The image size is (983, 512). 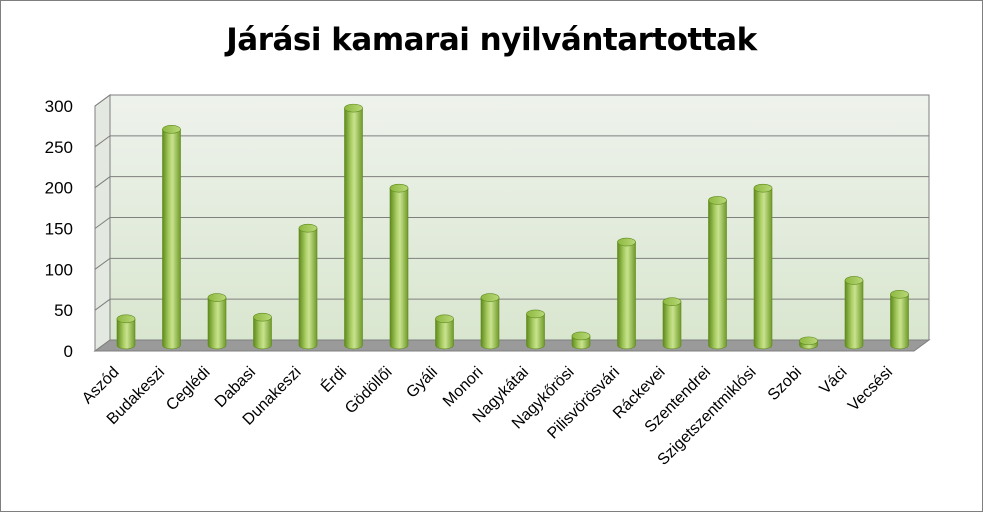 I want to click on x-tick-label: Szobi, so click(x=785, y=384).